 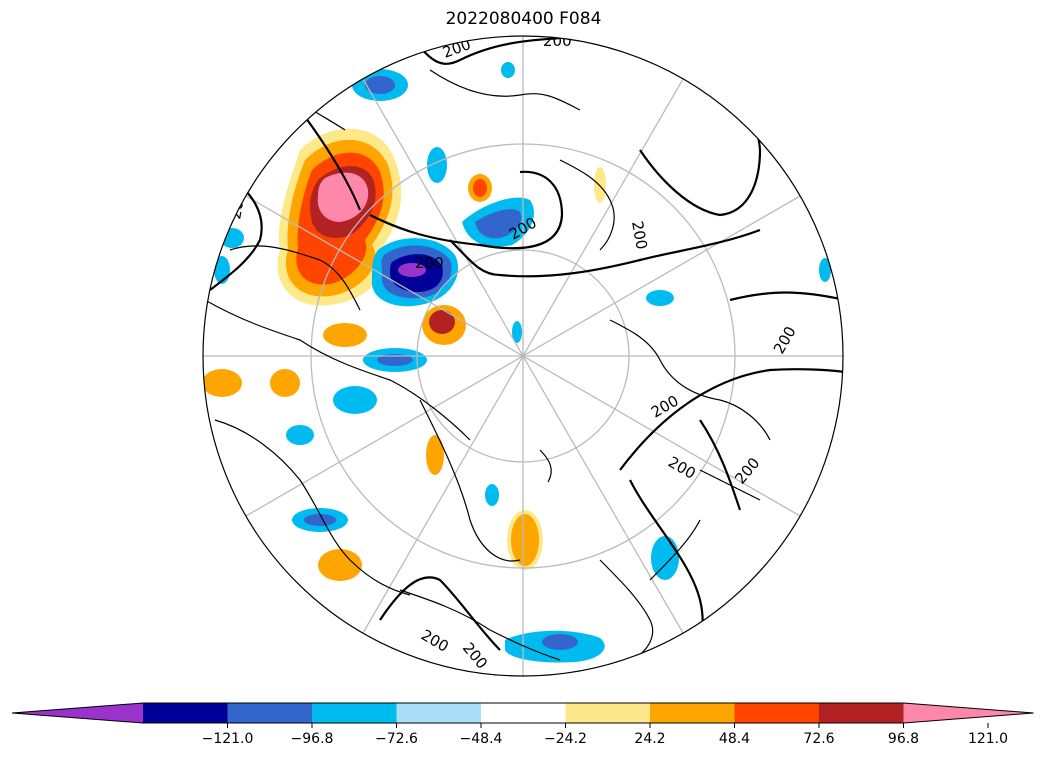 What do you see at coordinates (312, 739) in the screenshot?
I see `colorbar-tick-label: −96.8` at bounding box center [312, 739].